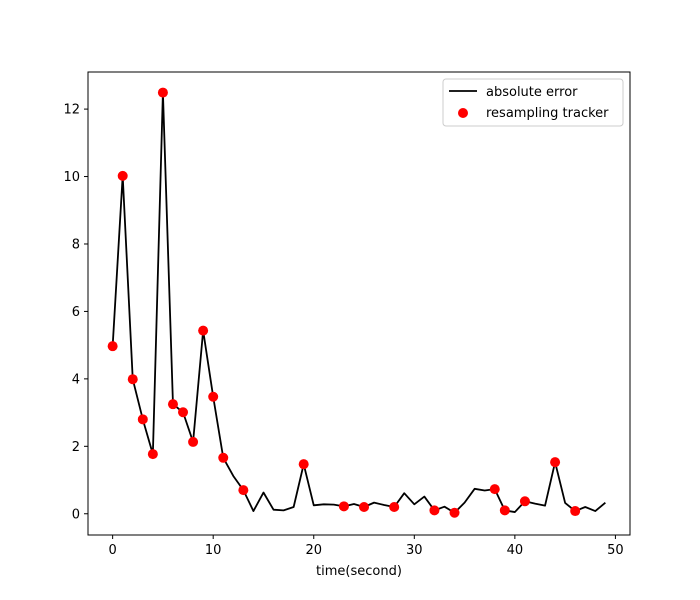 This screenshot has height=600, width=700. Describe the element at coordinates (515, 550) in the screenshot. I see `x-tick-label: 40` at that location.